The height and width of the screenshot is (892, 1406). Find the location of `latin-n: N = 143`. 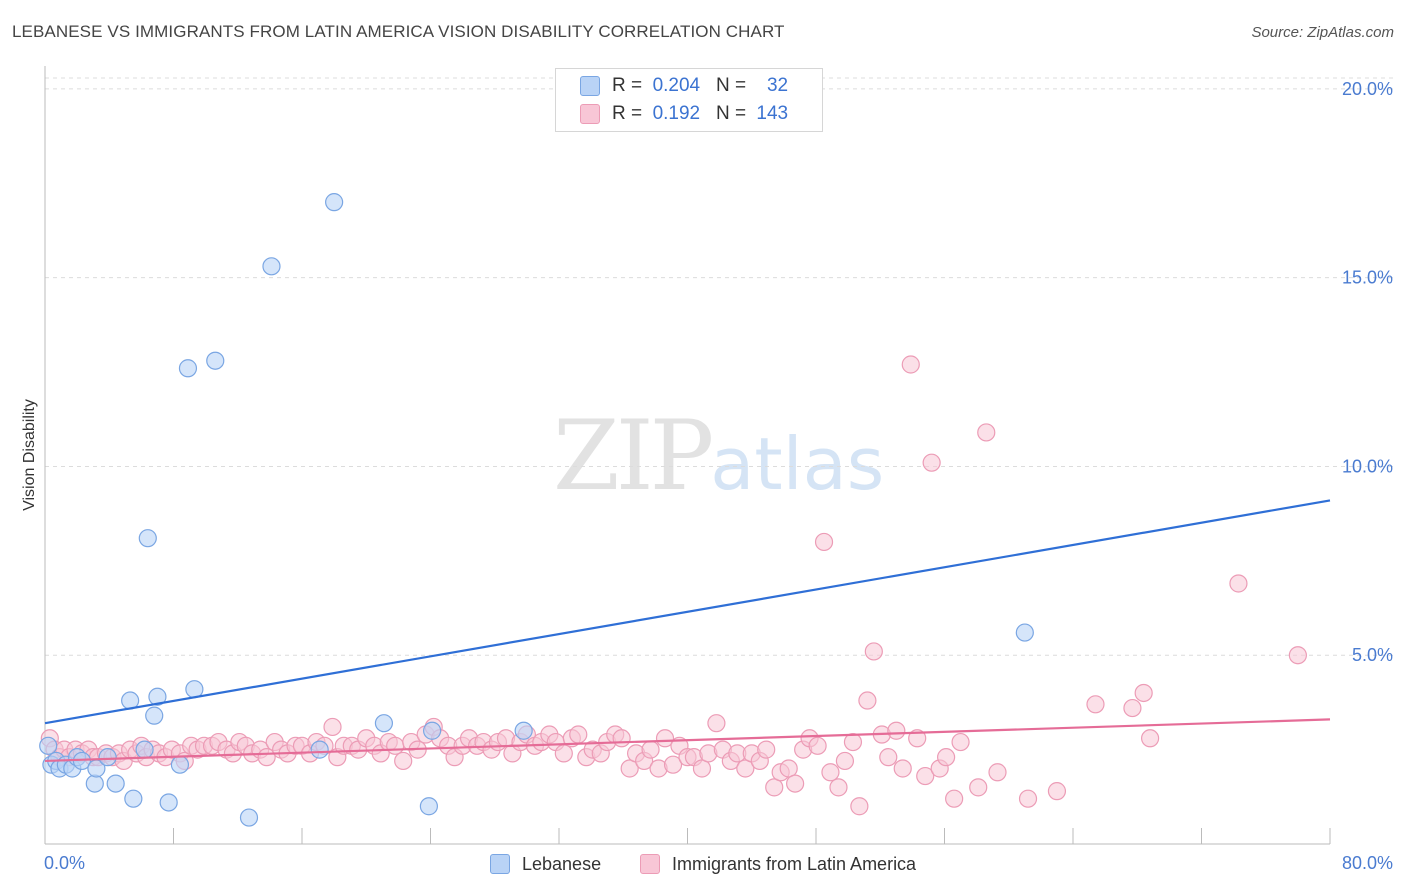

latin-n: N = 143 is located at coordinates (752, 113).